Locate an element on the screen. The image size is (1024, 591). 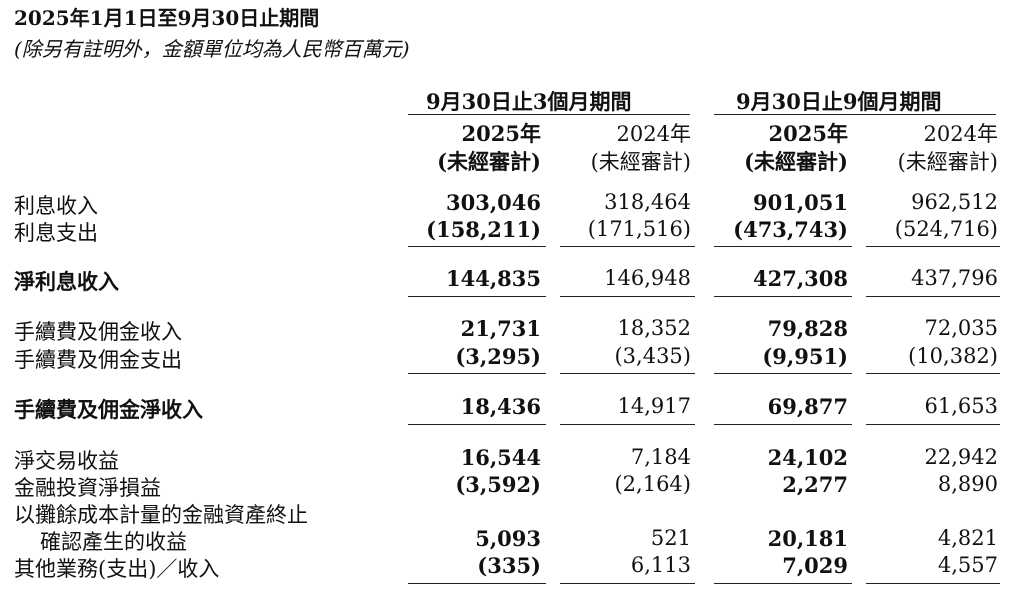
cell: 4,821 is located at coordinates (967, 538).